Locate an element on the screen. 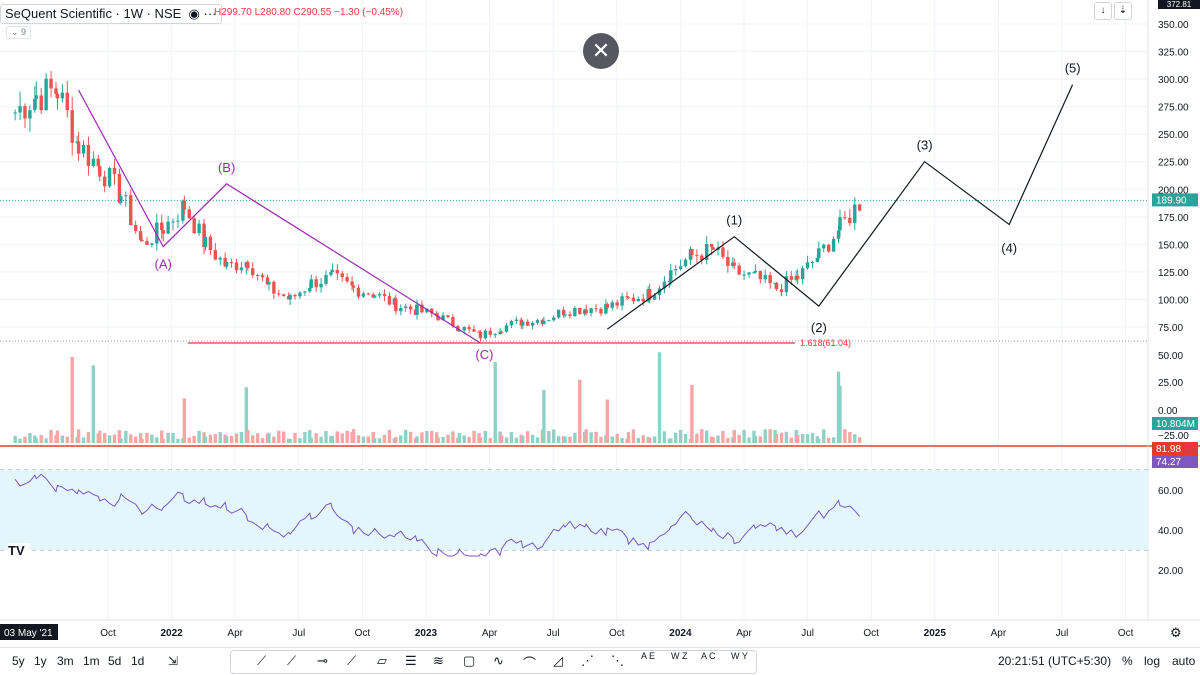 The width and height of the screenshot is (1200, 675). timeframe-5d: 5d is located at coordinates (115, 661).